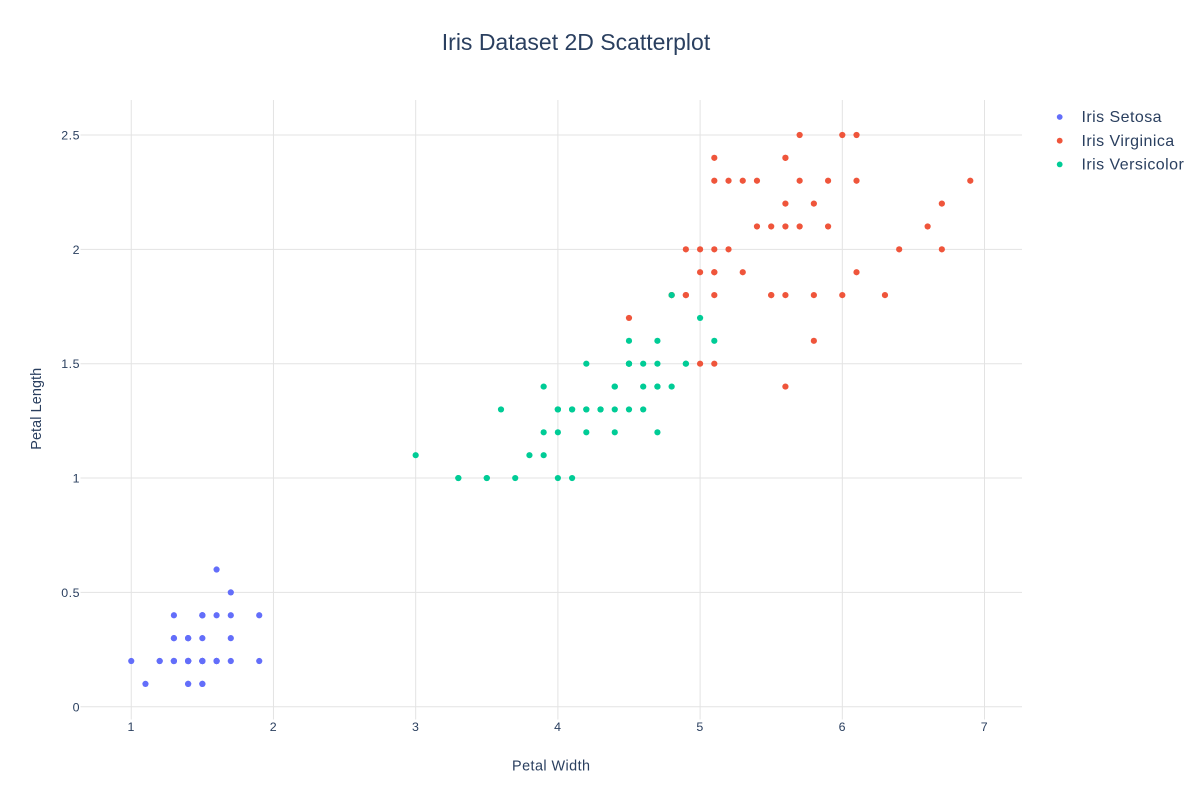  I want to click on svg-text: Iris Setosa, so click(1122, 117).